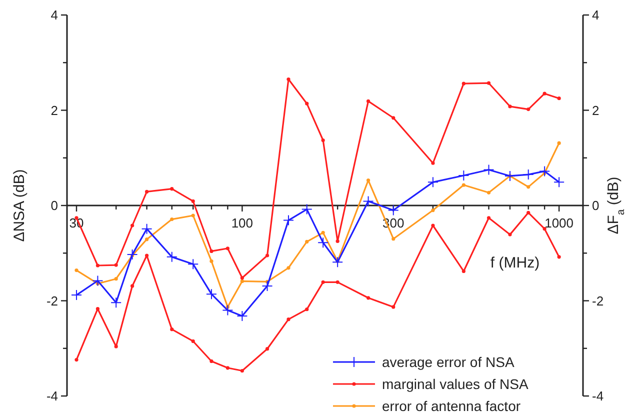 The image size is (642, 416). I want to click on y-tick-label: 2, so click(54, 110).